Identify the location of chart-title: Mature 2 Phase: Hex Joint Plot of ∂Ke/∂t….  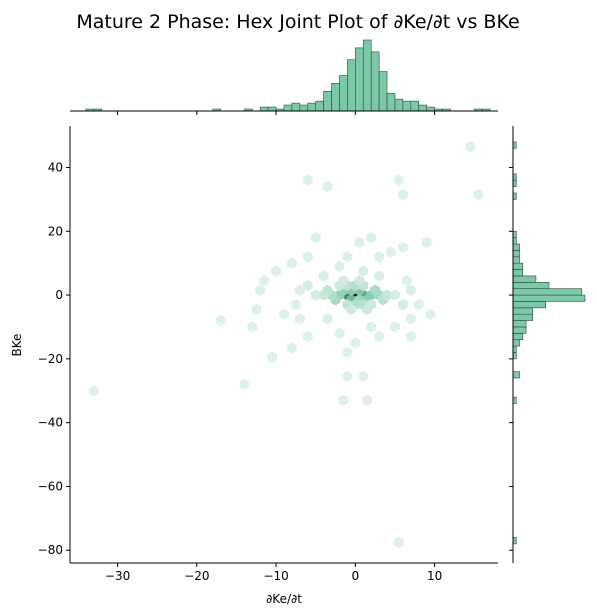
(297, 22).